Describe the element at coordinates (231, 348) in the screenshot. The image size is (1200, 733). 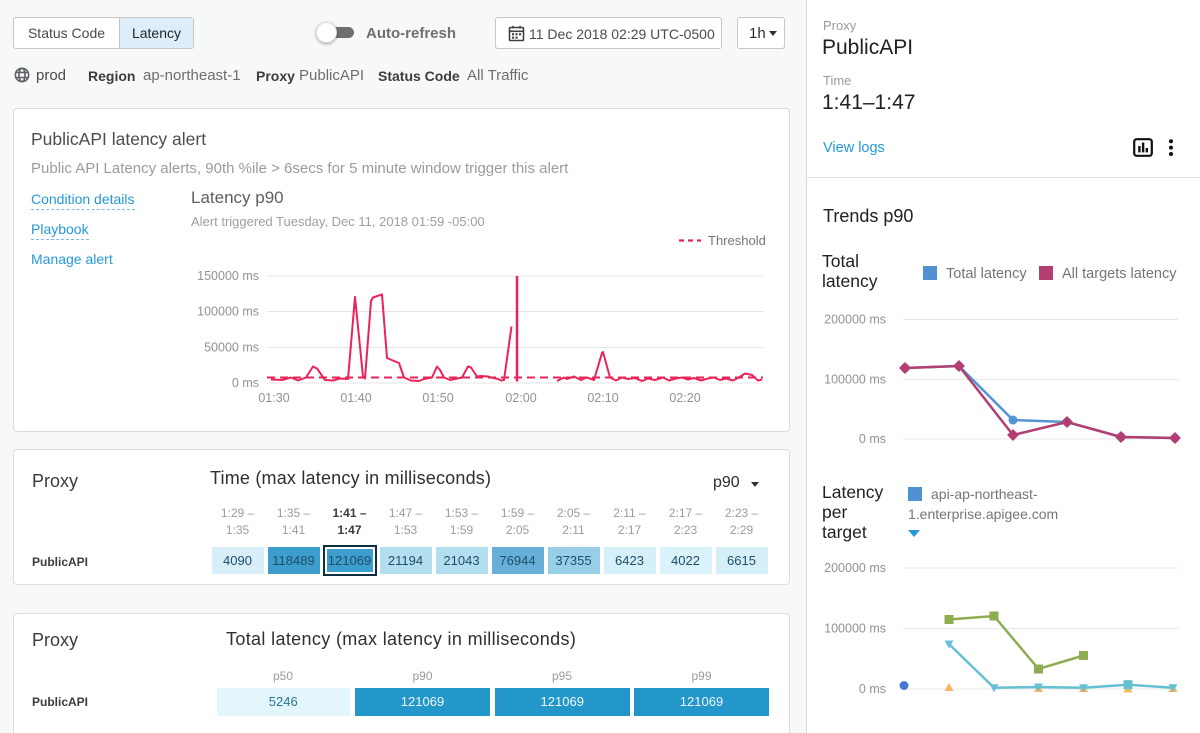
I see `svg-text: 50000 ms` at that location.